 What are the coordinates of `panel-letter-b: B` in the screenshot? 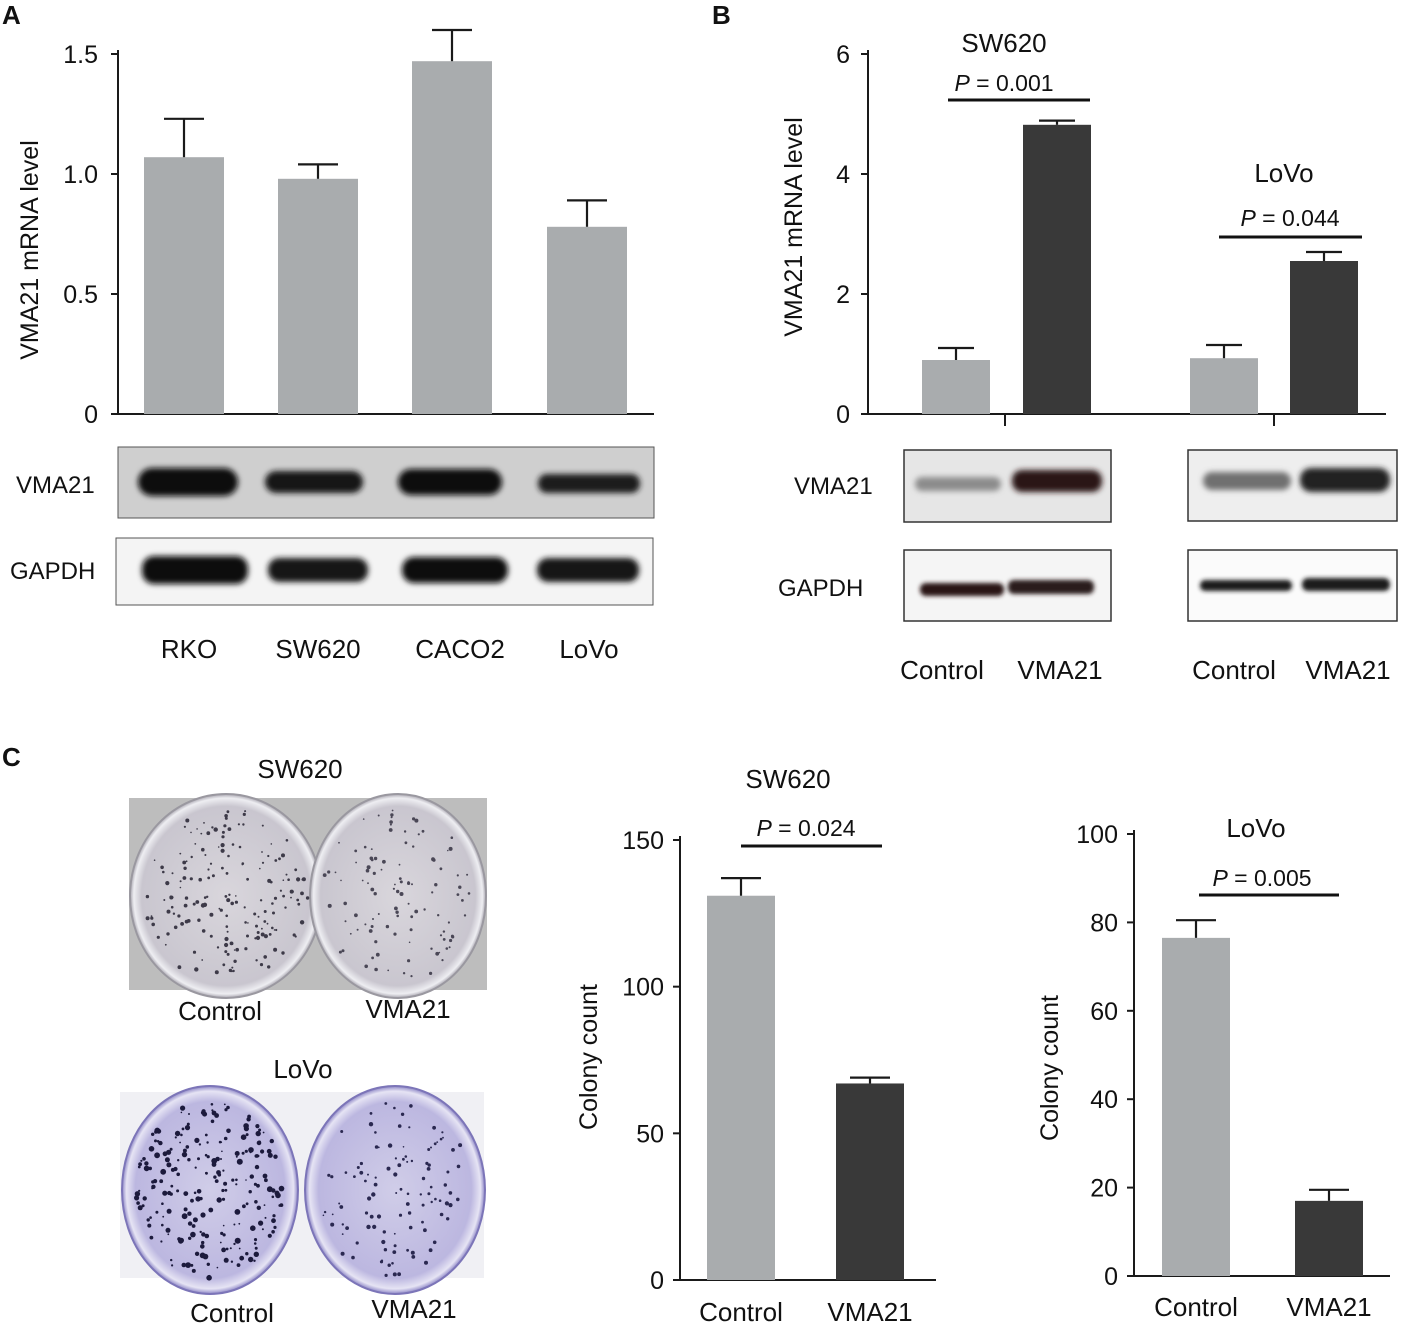 It's located at (721, 15).